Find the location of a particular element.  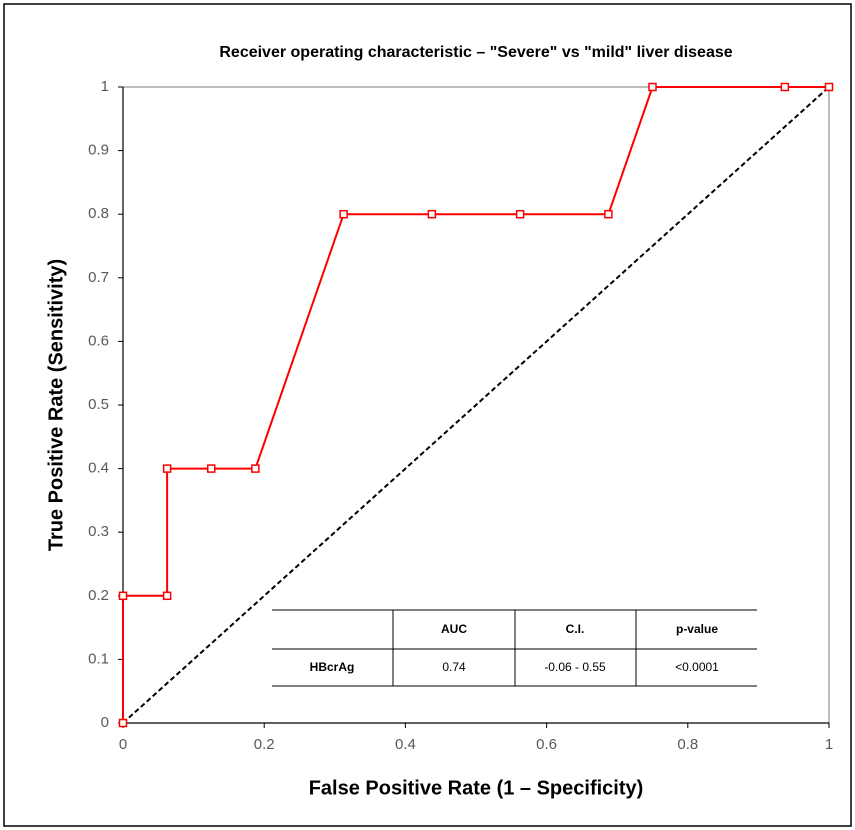

x-tick-label: 0 is located at coordinates (123, 744).